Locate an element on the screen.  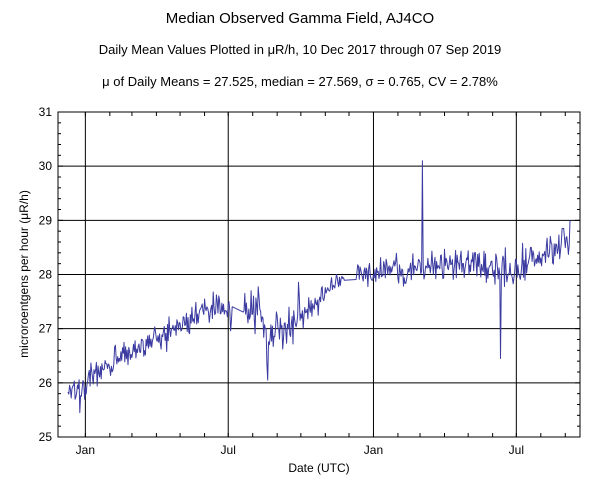
x-axis-label: Date (UTC) is located at coordinates (318, 468).